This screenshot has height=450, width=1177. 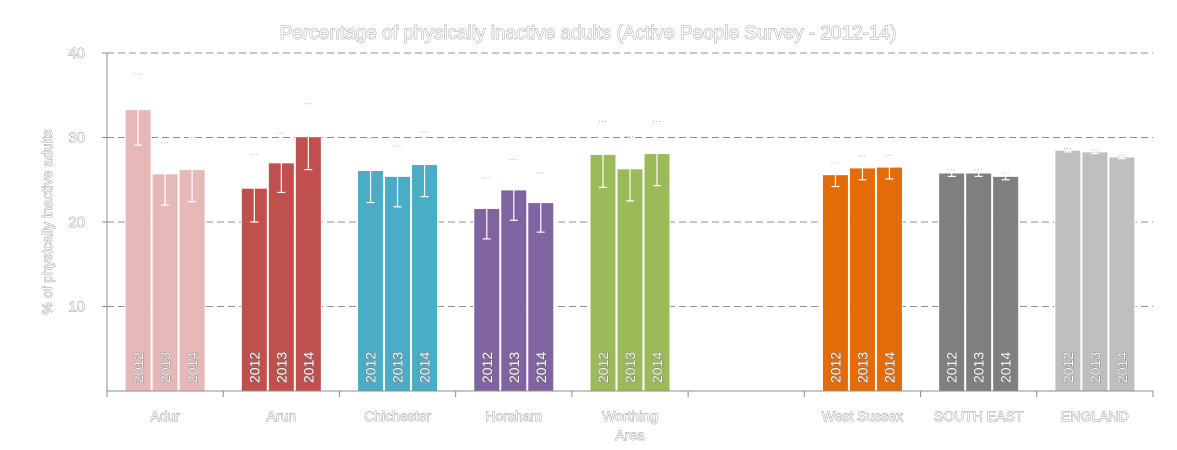 I want to click on x-category-label: Chichester, so click(x=397, y=416).